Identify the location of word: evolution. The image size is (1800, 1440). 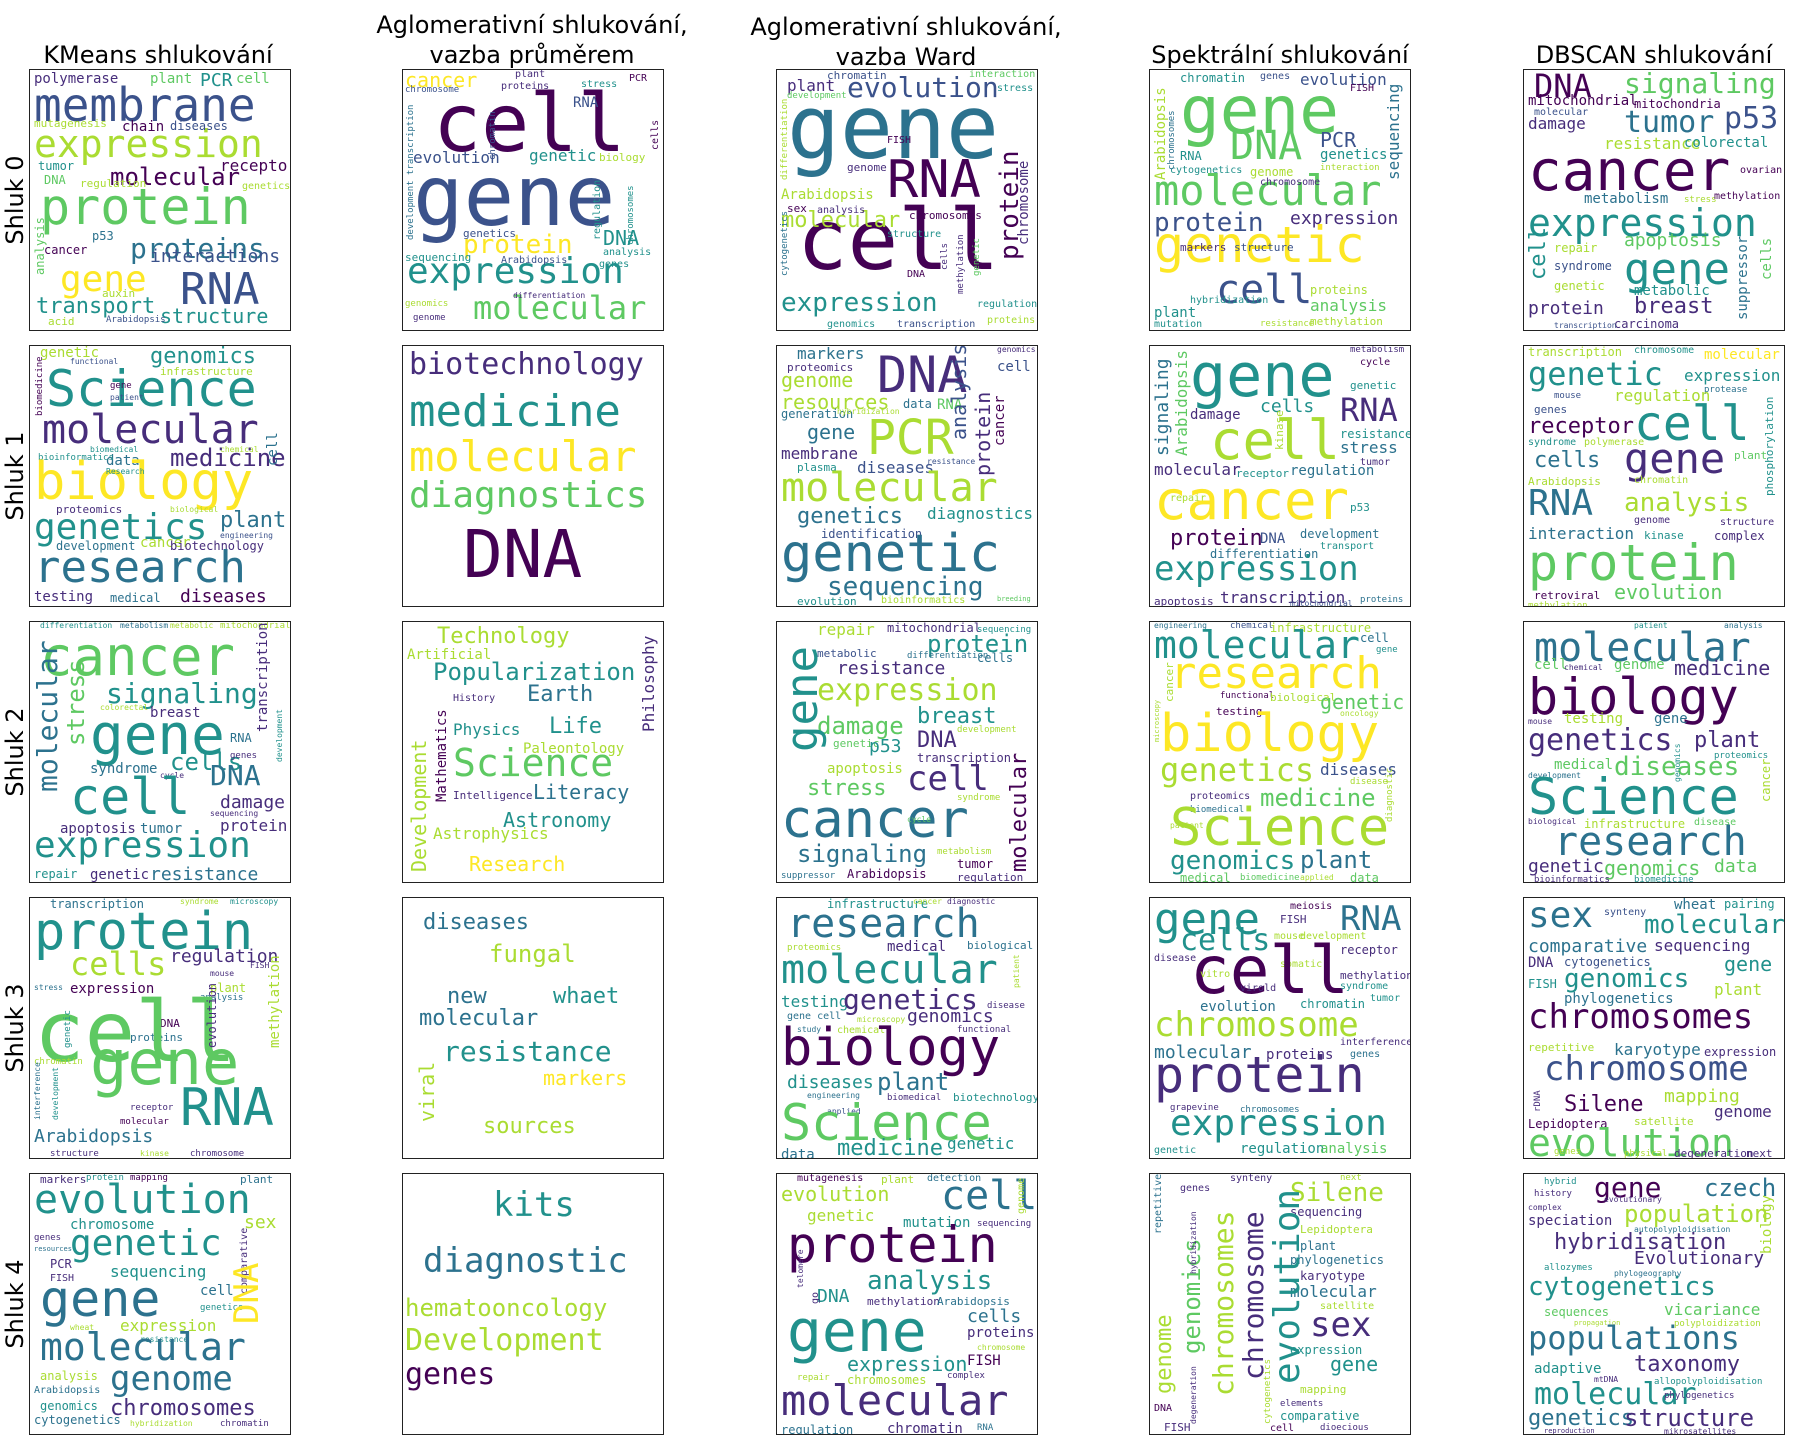
(1631, 1140).